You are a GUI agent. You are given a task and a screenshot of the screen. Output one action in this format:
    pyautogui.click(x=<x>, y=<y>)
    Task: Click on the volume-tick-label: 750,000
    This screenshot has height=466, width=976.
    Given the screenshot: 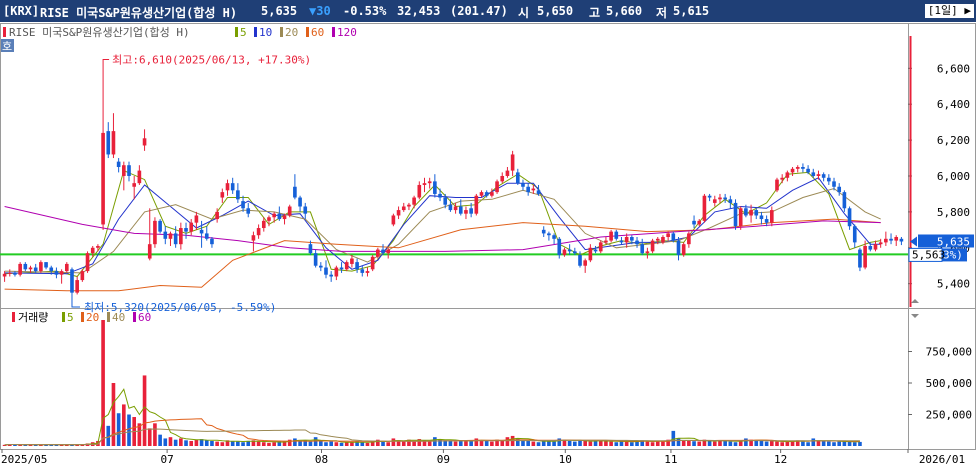 What is the action you would take?
    pyautogui.click(x=949, y=352)
    